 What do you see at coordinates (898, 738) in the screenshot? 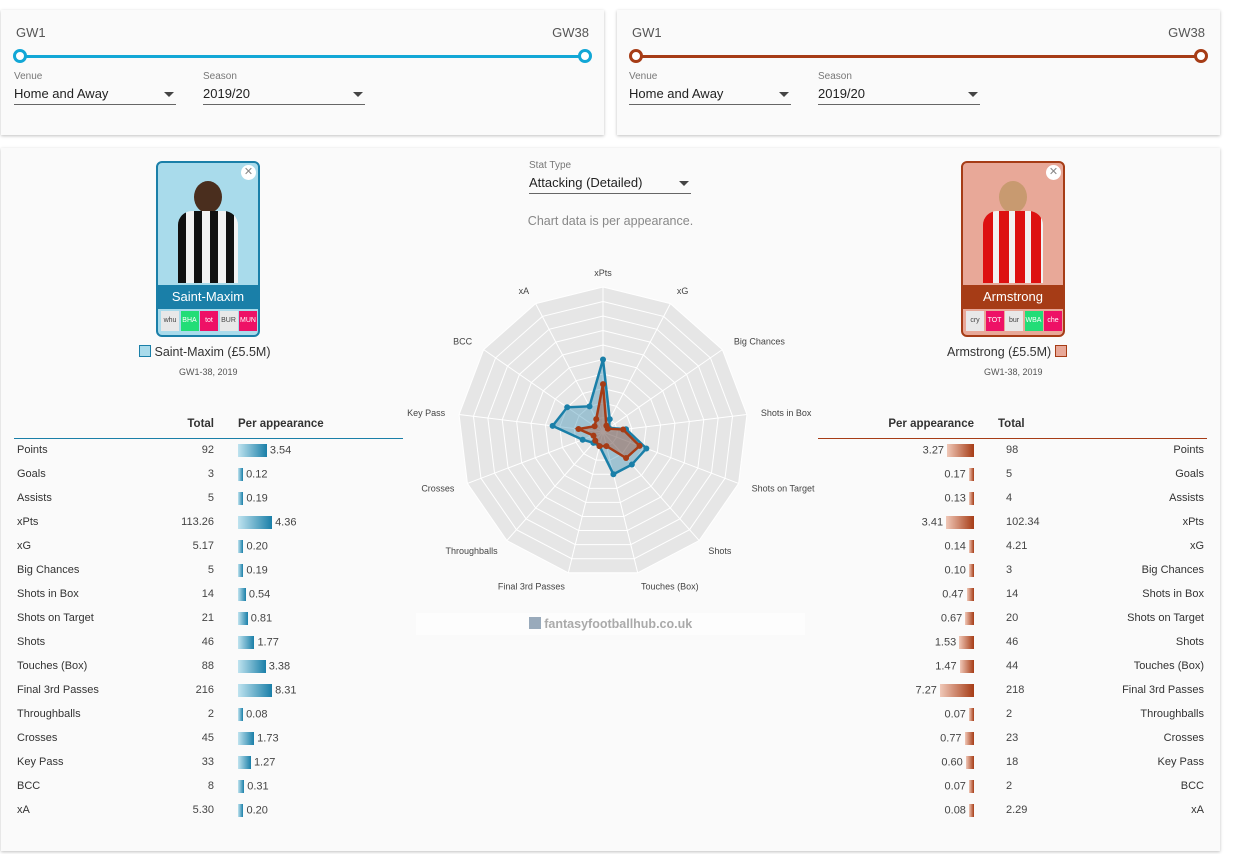
I see `per-app-cell: 0.77` at bounding box center [898, 738].